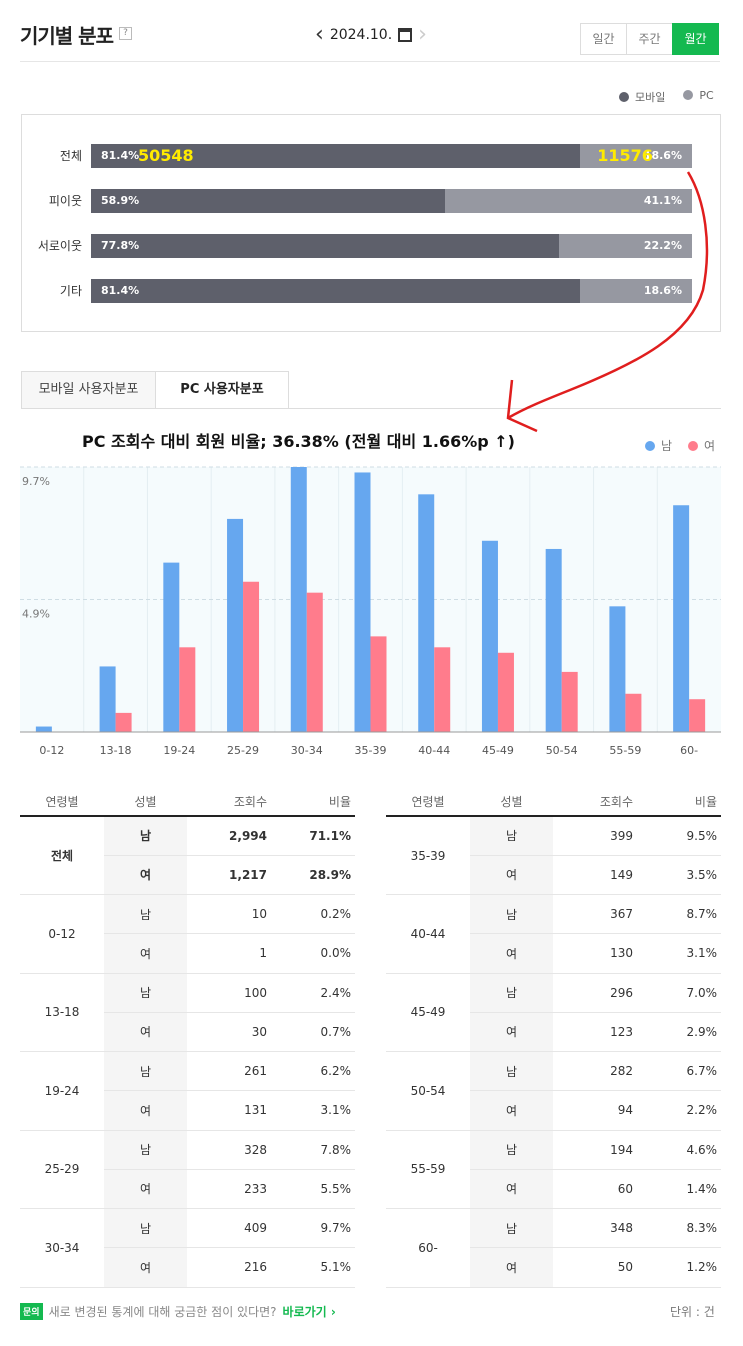  I want to click on views-cell: 1,217, so click(229, 875).